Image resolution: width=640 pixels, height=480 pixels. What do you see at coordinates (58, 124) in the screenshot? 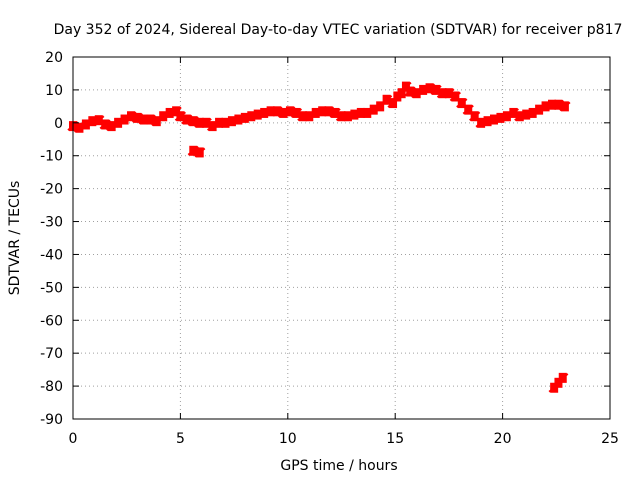
I see `y-tick-label: 0` at bounding box center [58, 124].